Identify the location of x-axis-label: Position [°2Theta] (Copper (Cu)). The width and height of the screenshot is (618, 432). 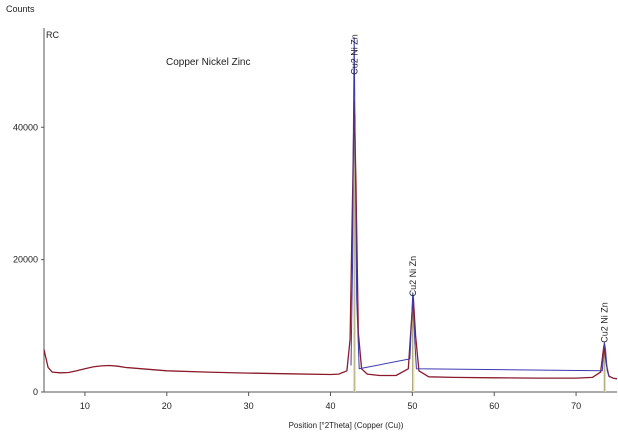
(346, 425).